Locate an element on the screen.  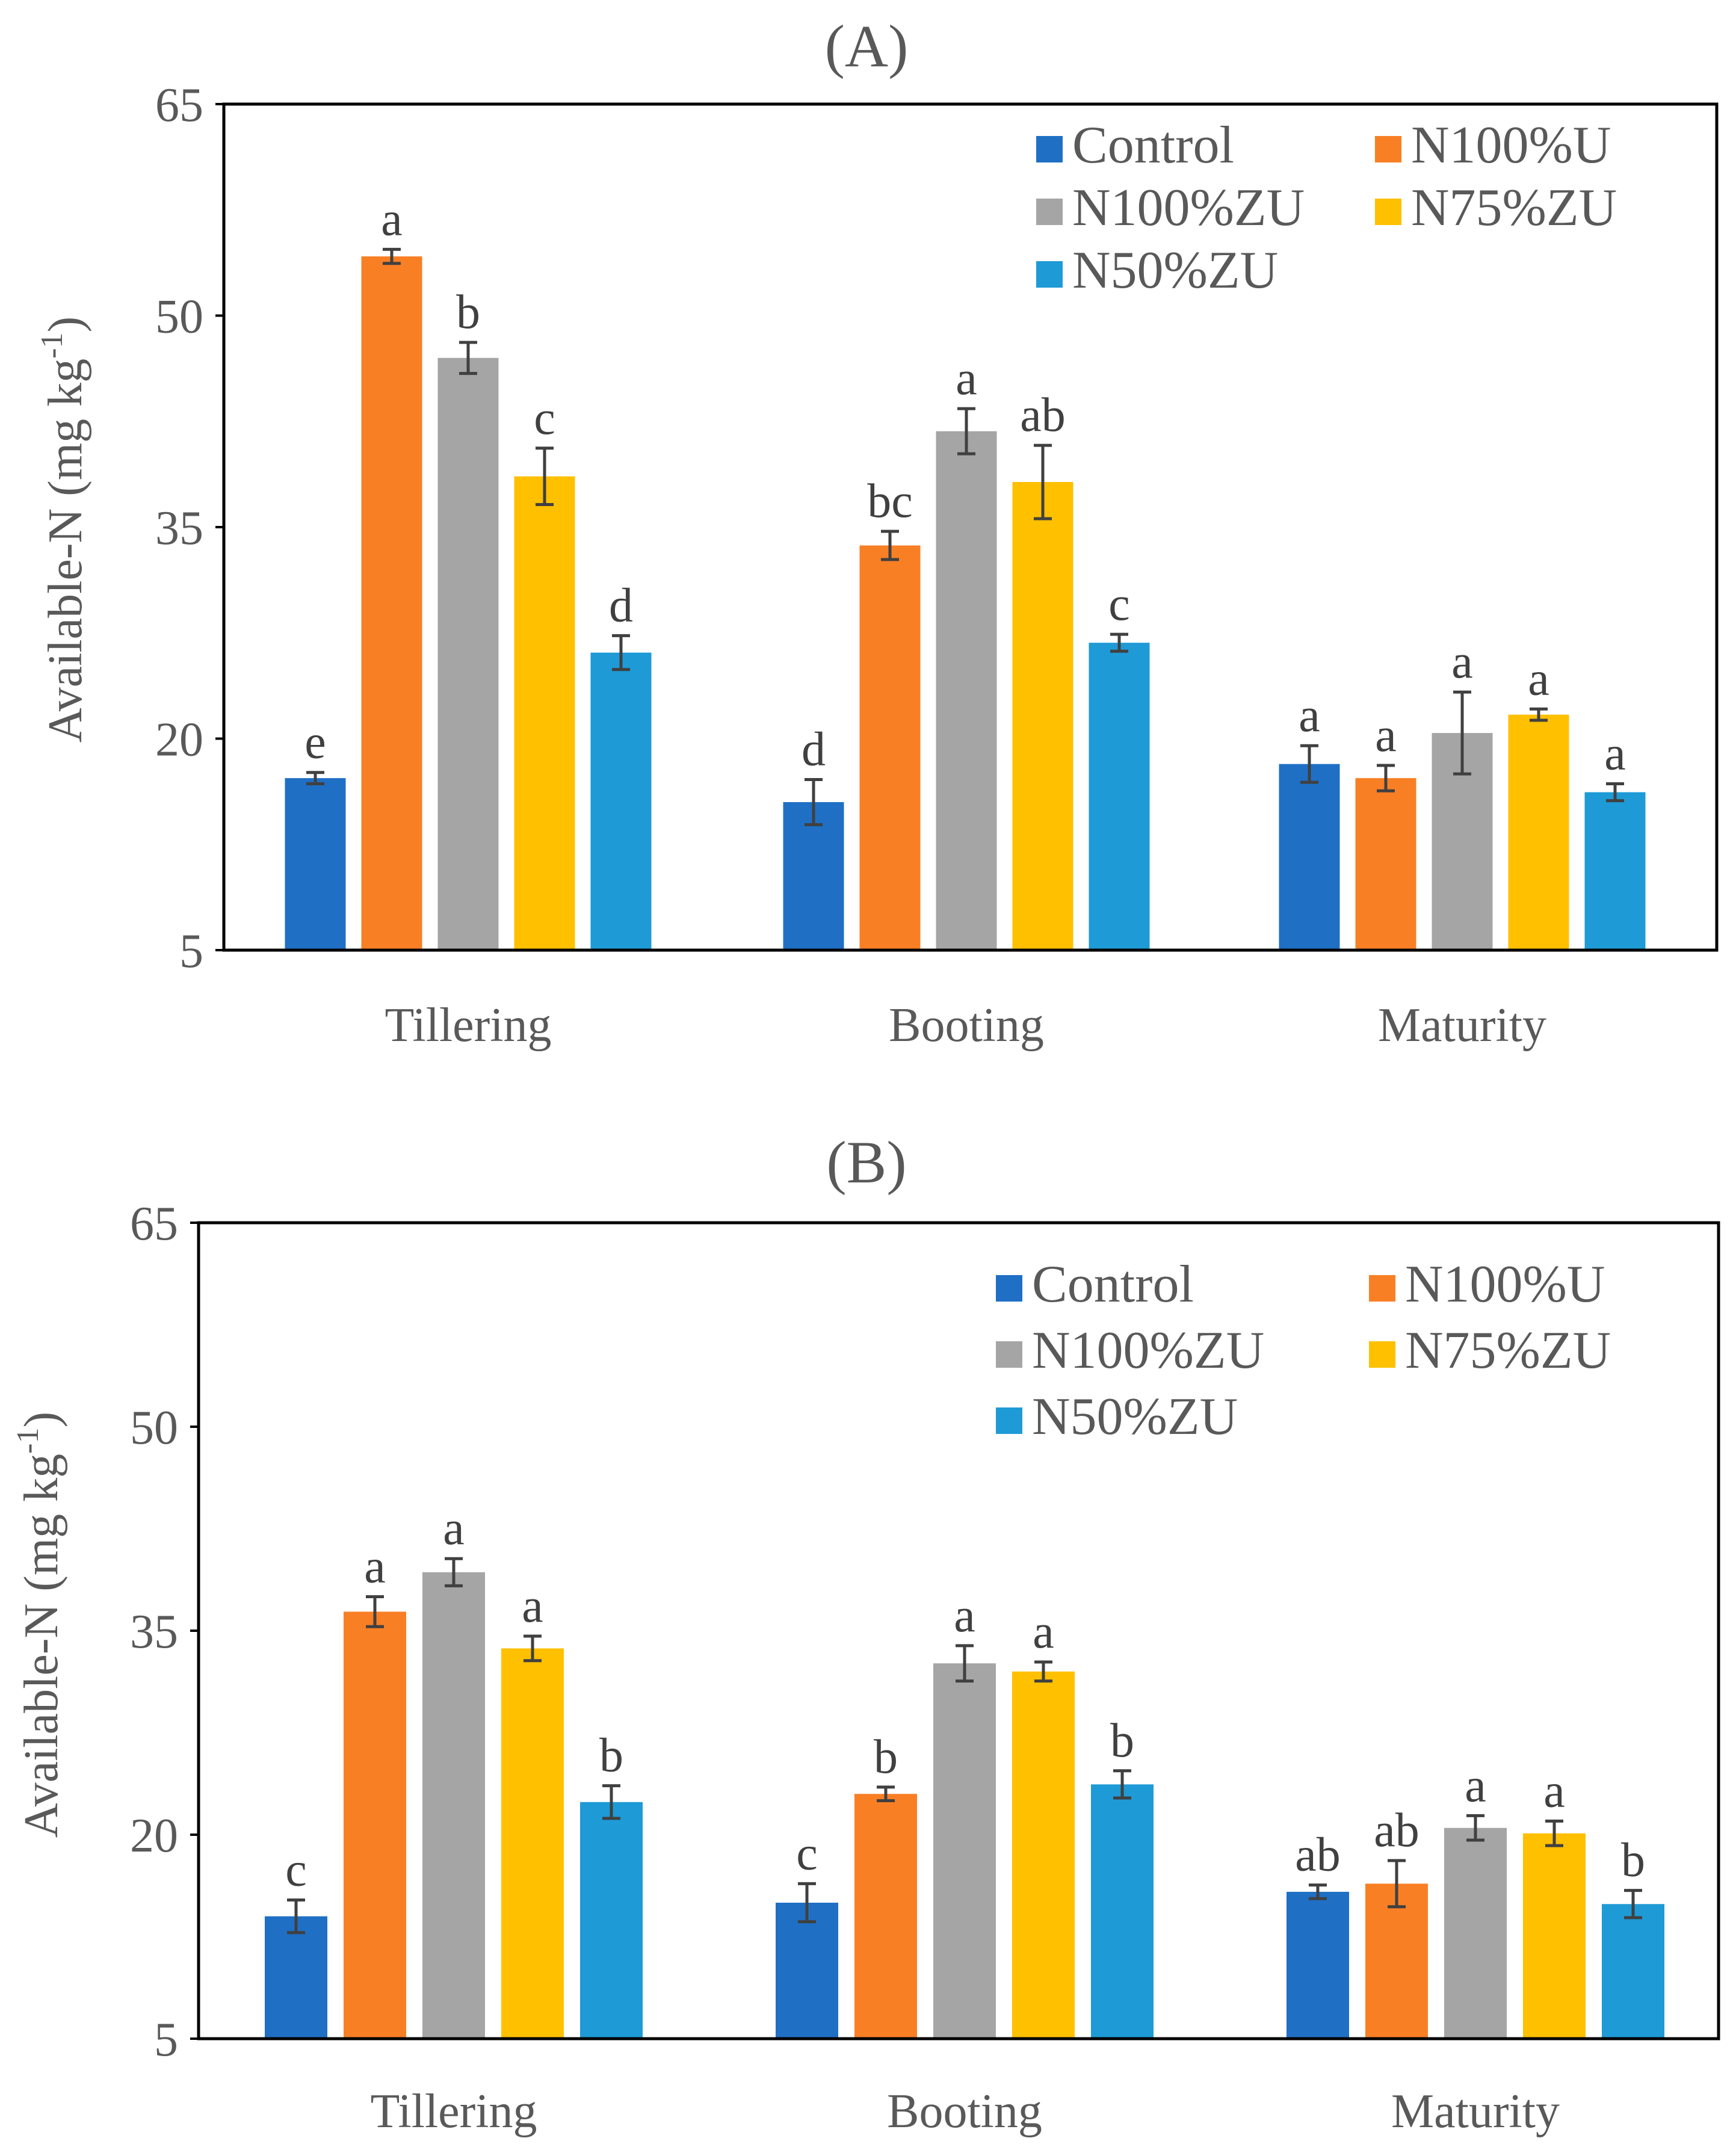
y-tick-label: 5 is located at coordinates (191, 951).